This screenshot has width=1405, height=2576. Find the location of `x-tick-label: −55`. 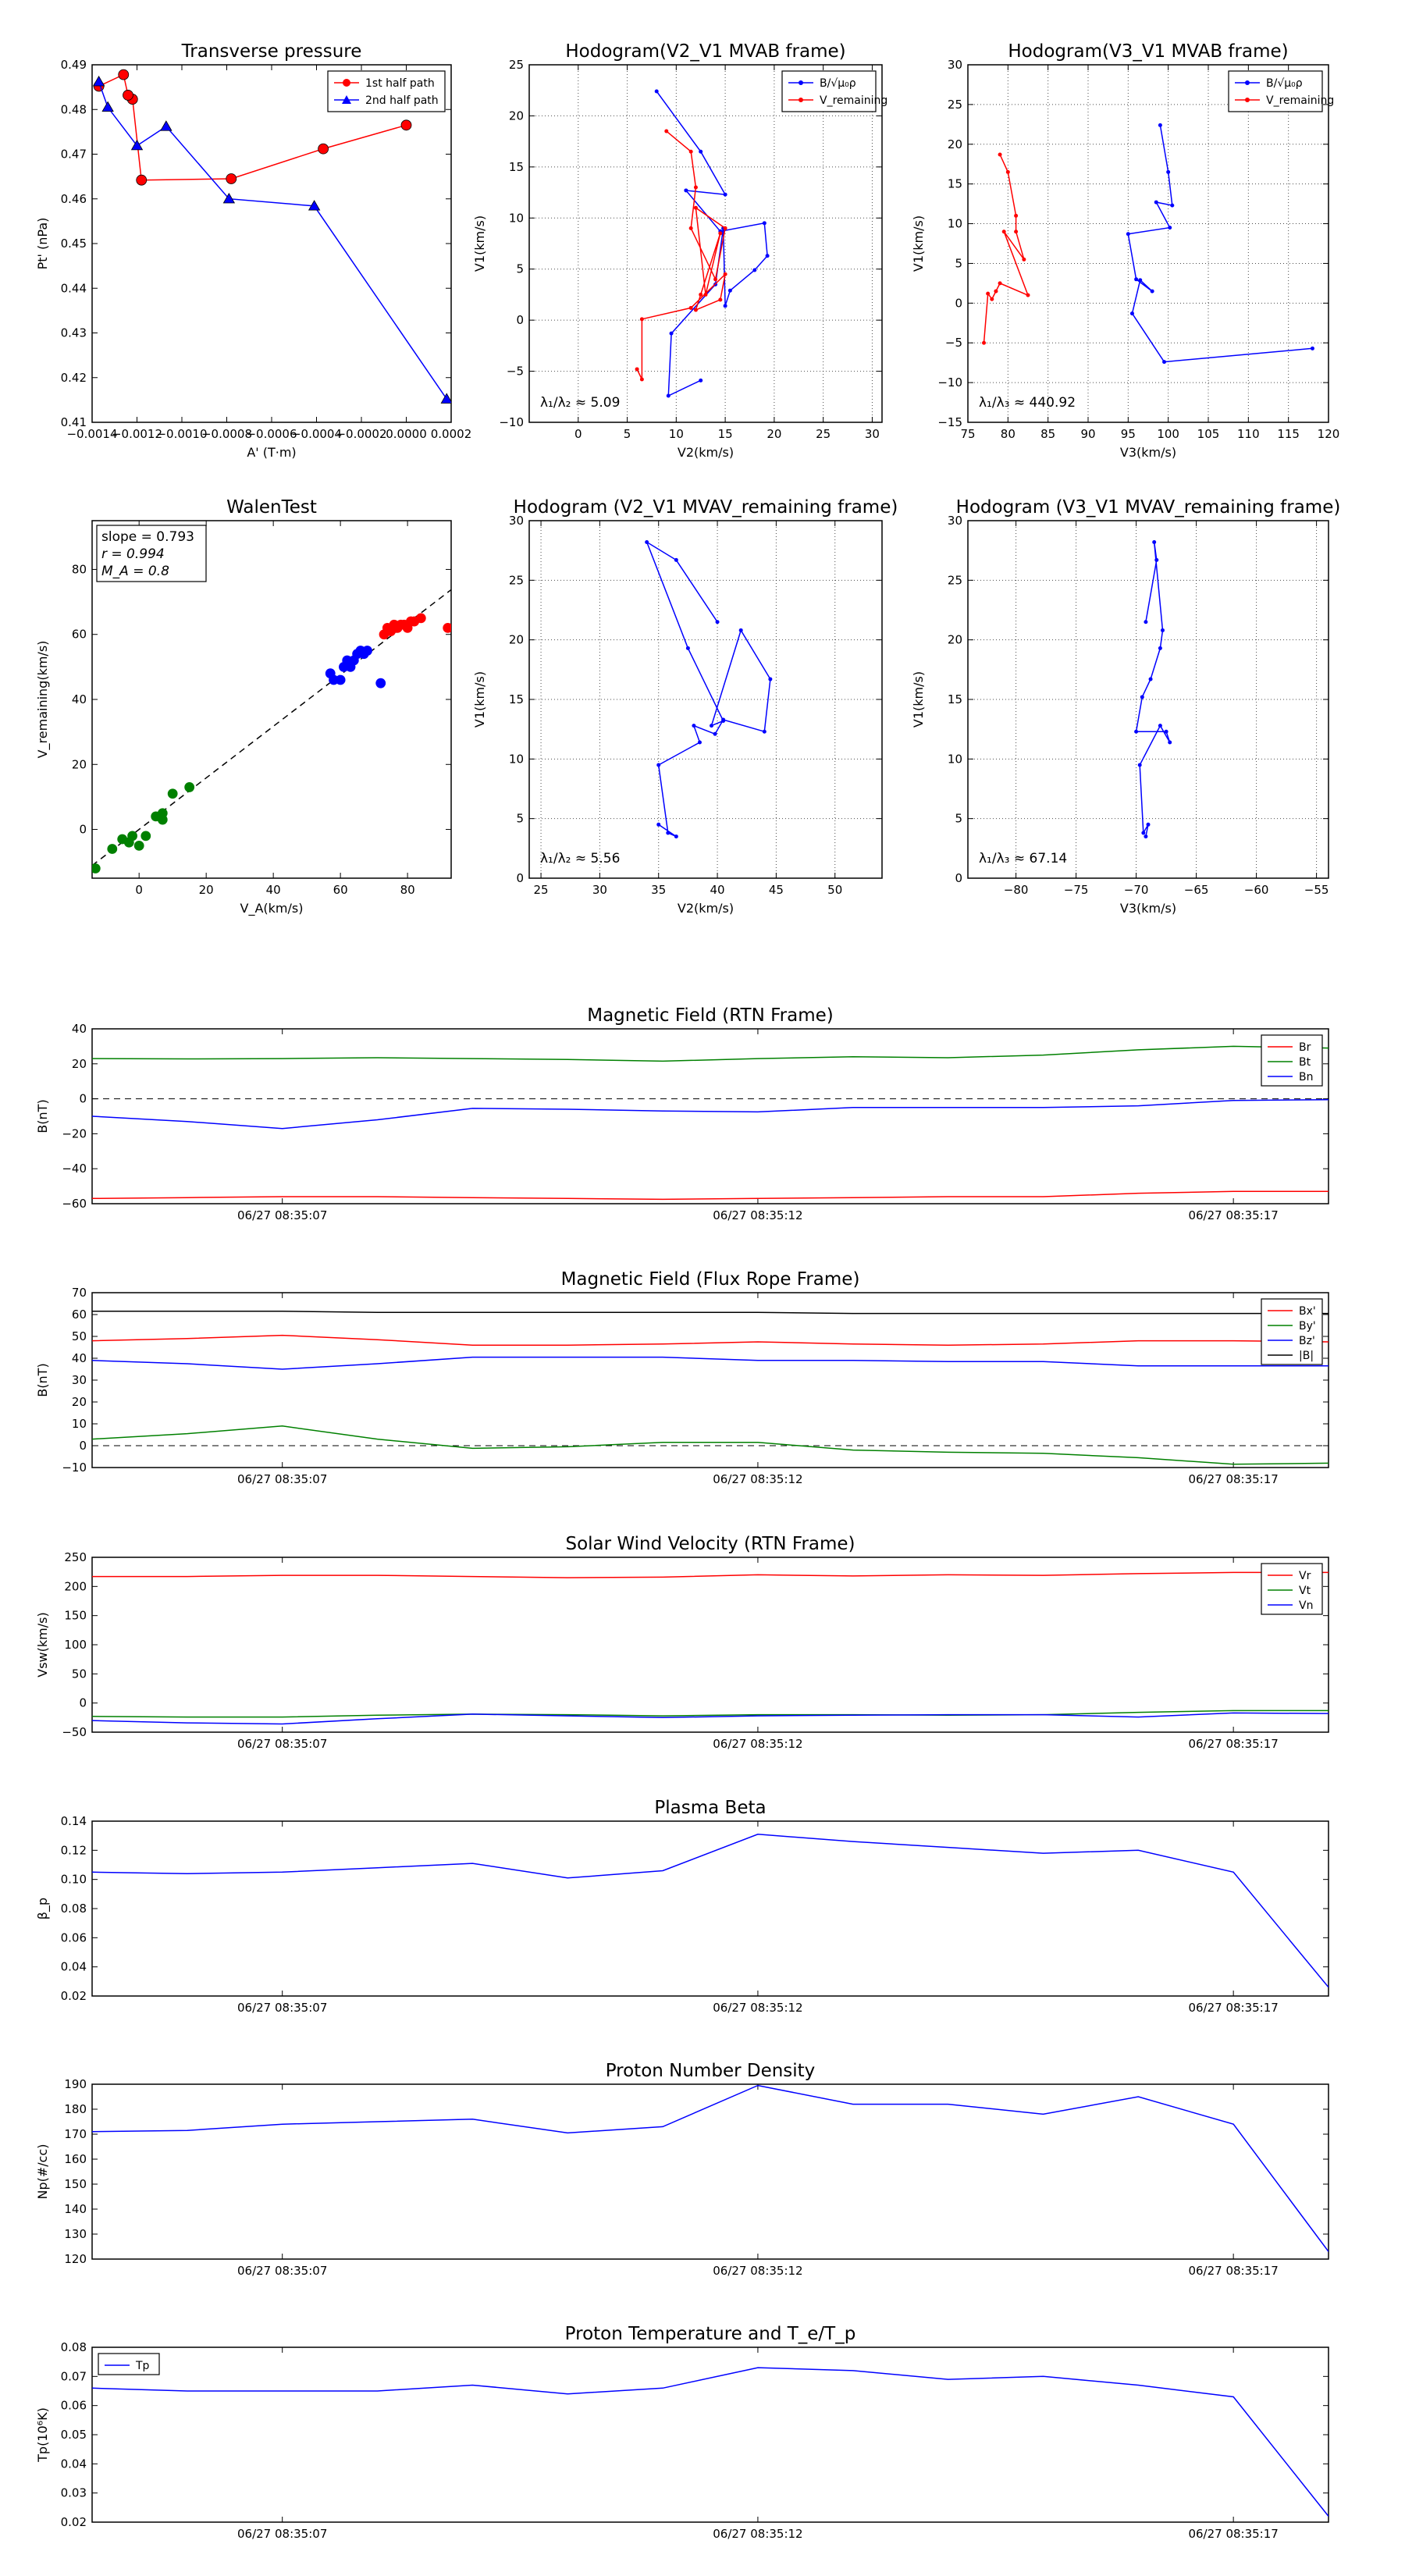

x-tick-label: −55 is located at coordinates (1316, 890).